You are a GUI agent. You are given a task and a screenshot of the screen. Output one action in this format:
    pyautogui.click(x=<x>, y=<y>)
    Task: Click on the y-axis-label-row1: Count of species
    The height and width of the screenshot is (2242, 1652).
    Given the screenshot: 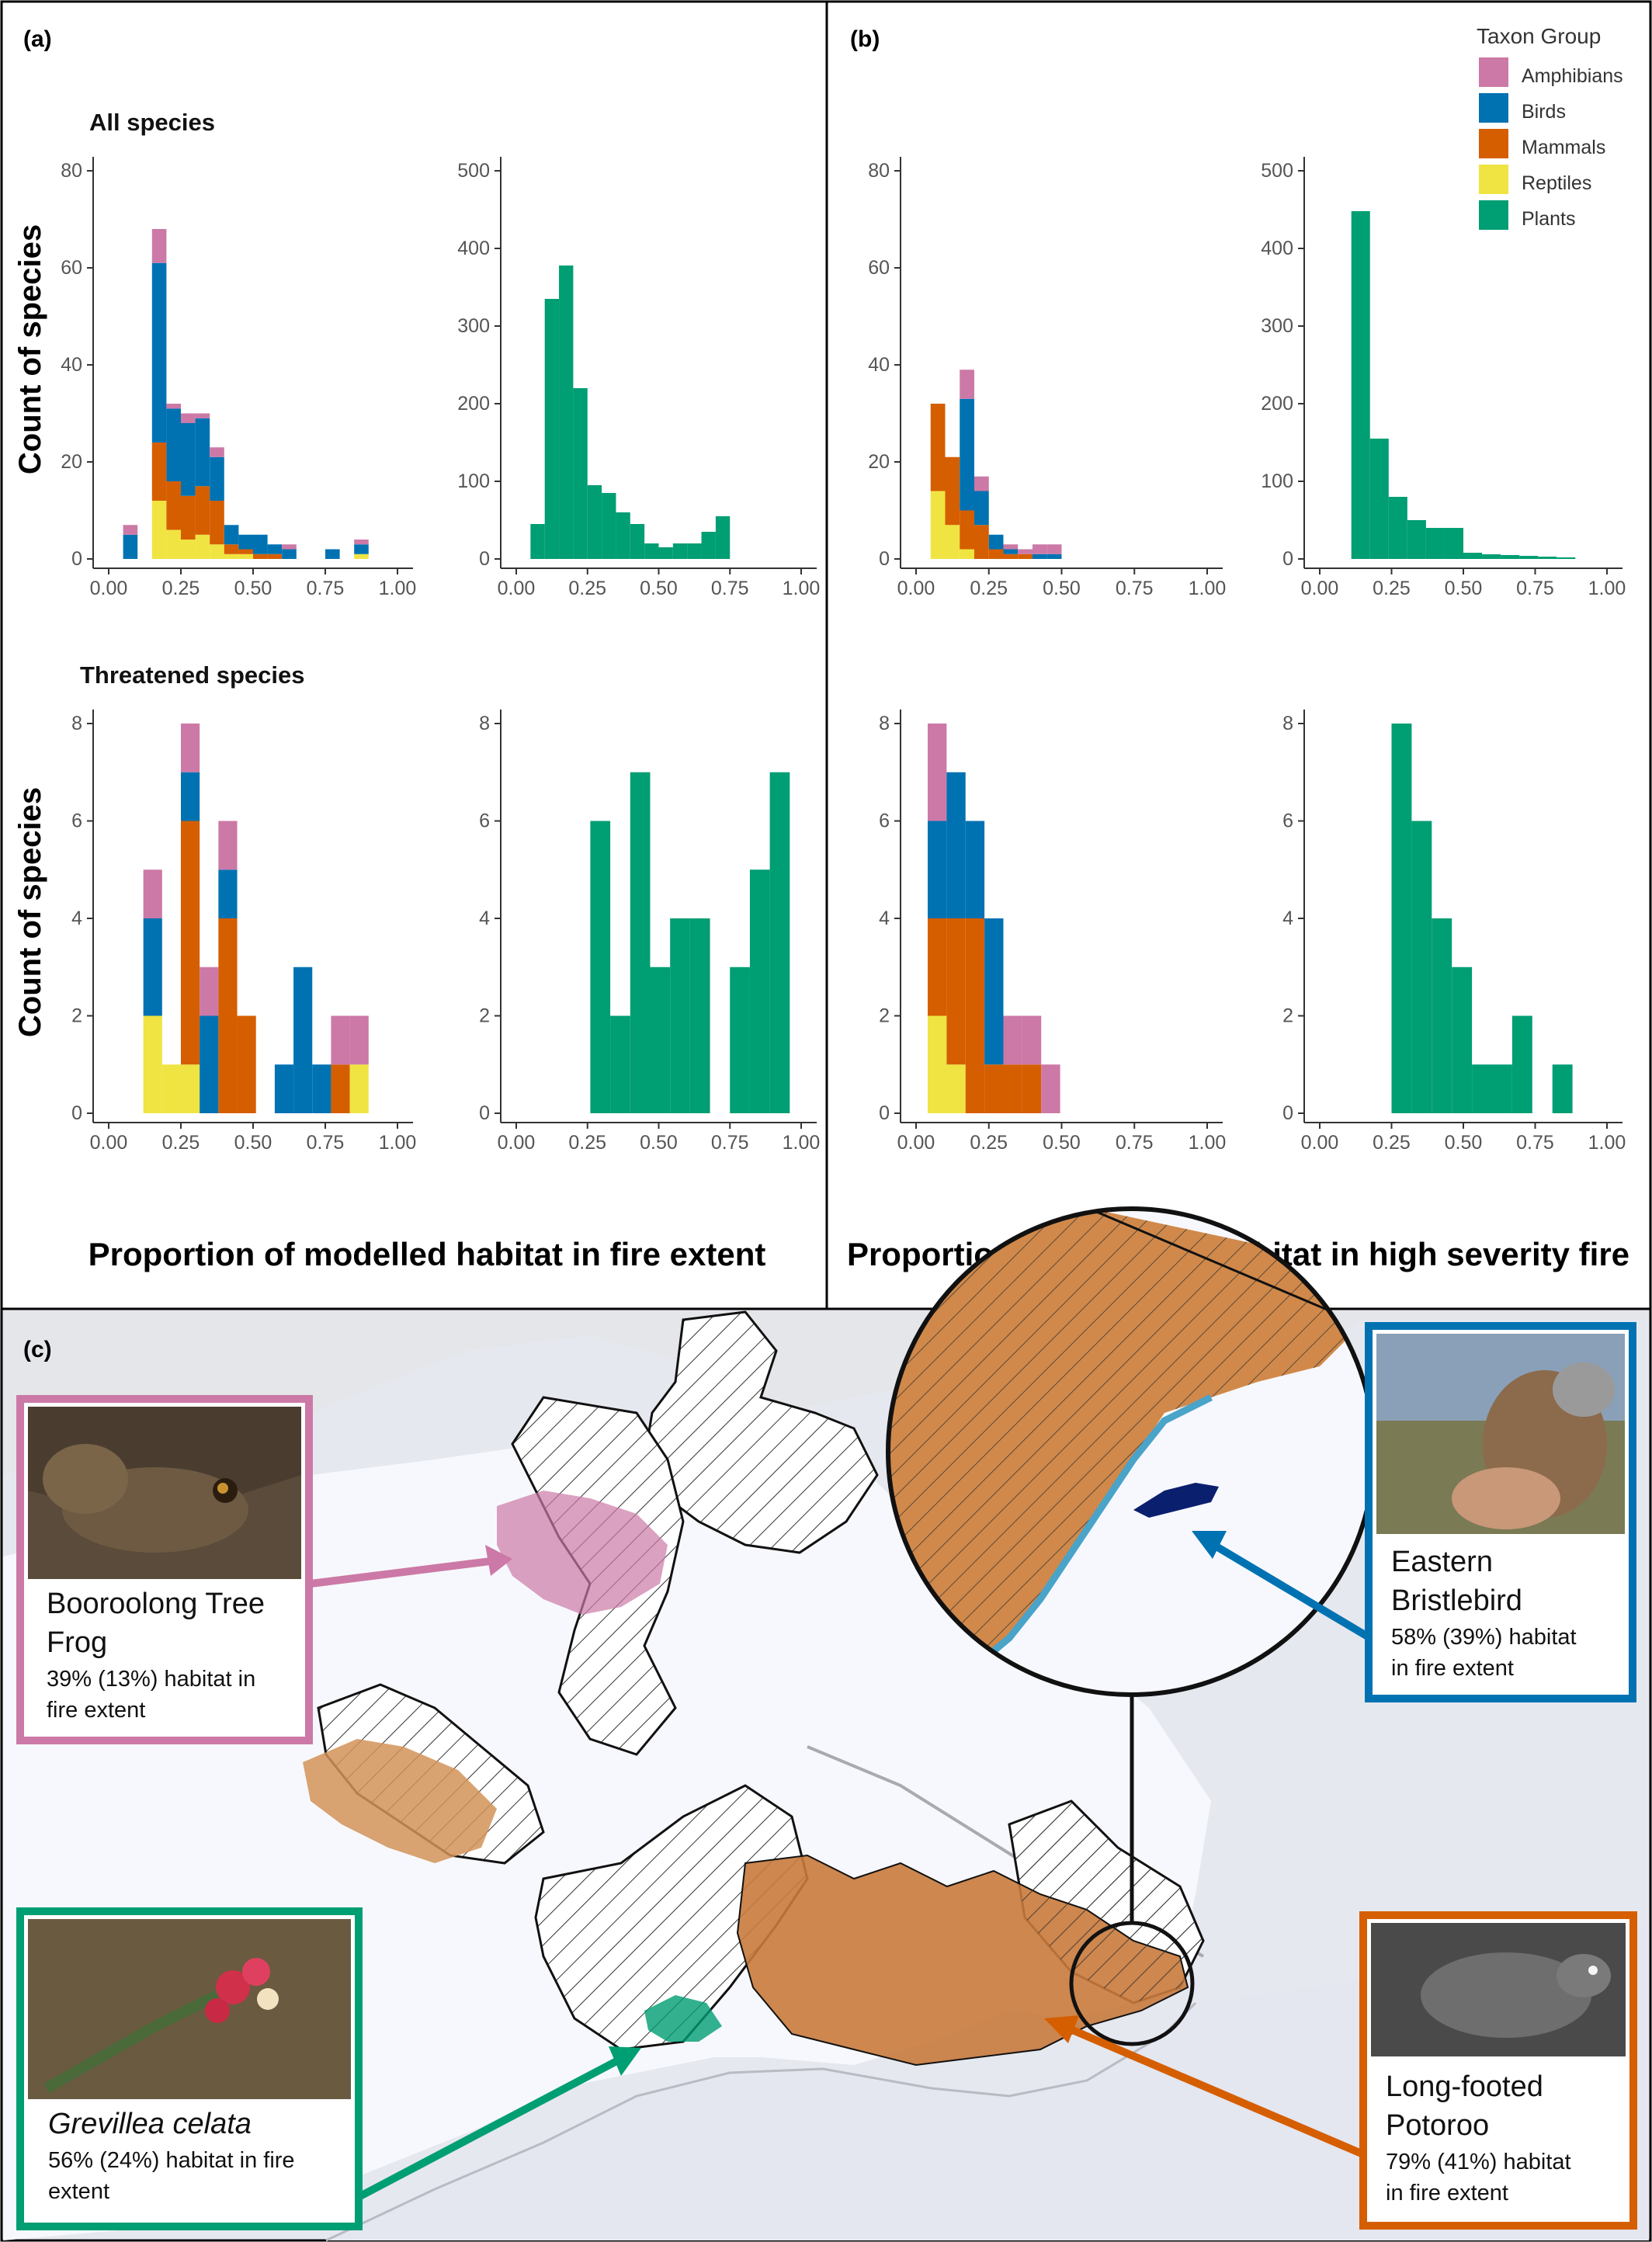 What is the action you would take?
    pyautogui.click(x=30, y=349)
    